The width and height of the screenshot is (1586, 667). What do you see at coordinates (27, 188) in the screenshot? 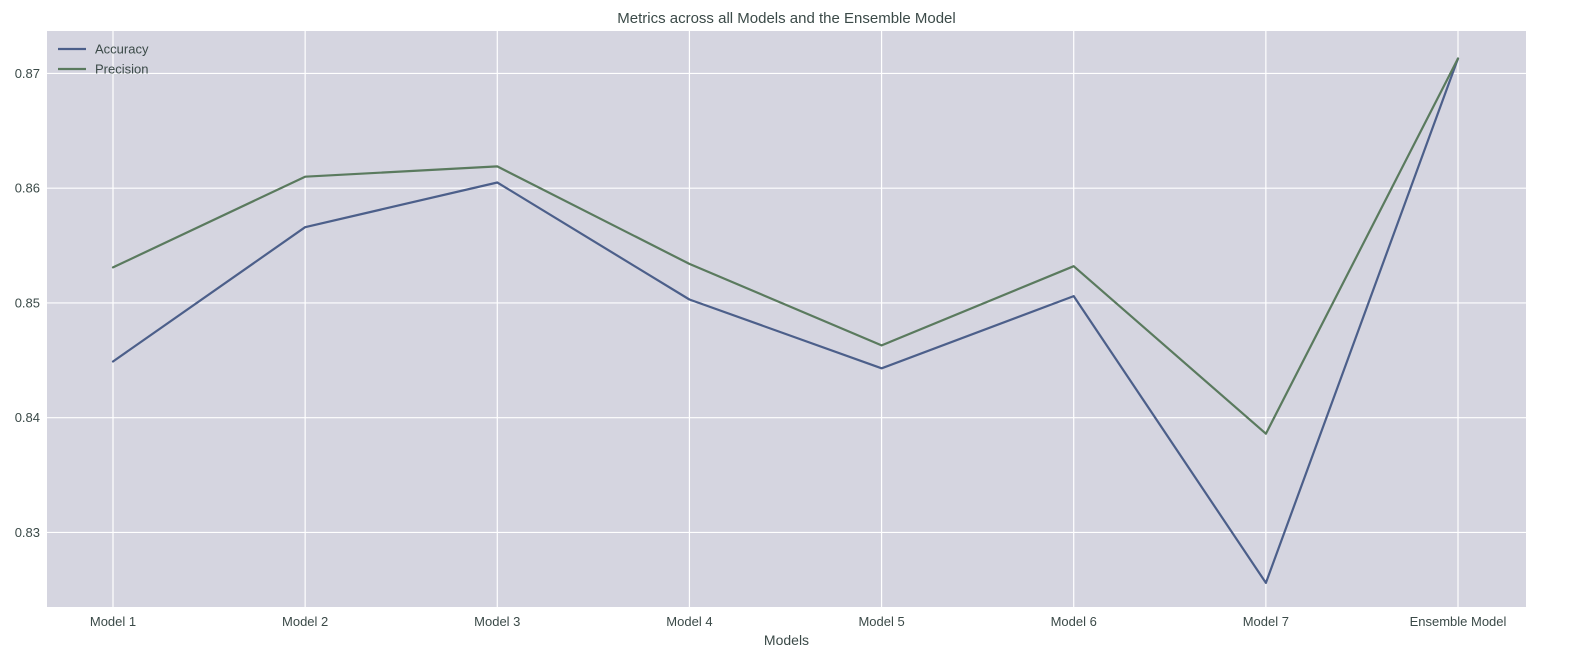
I see `y-tick-label: 0.86` at bounding box center [27, 188].